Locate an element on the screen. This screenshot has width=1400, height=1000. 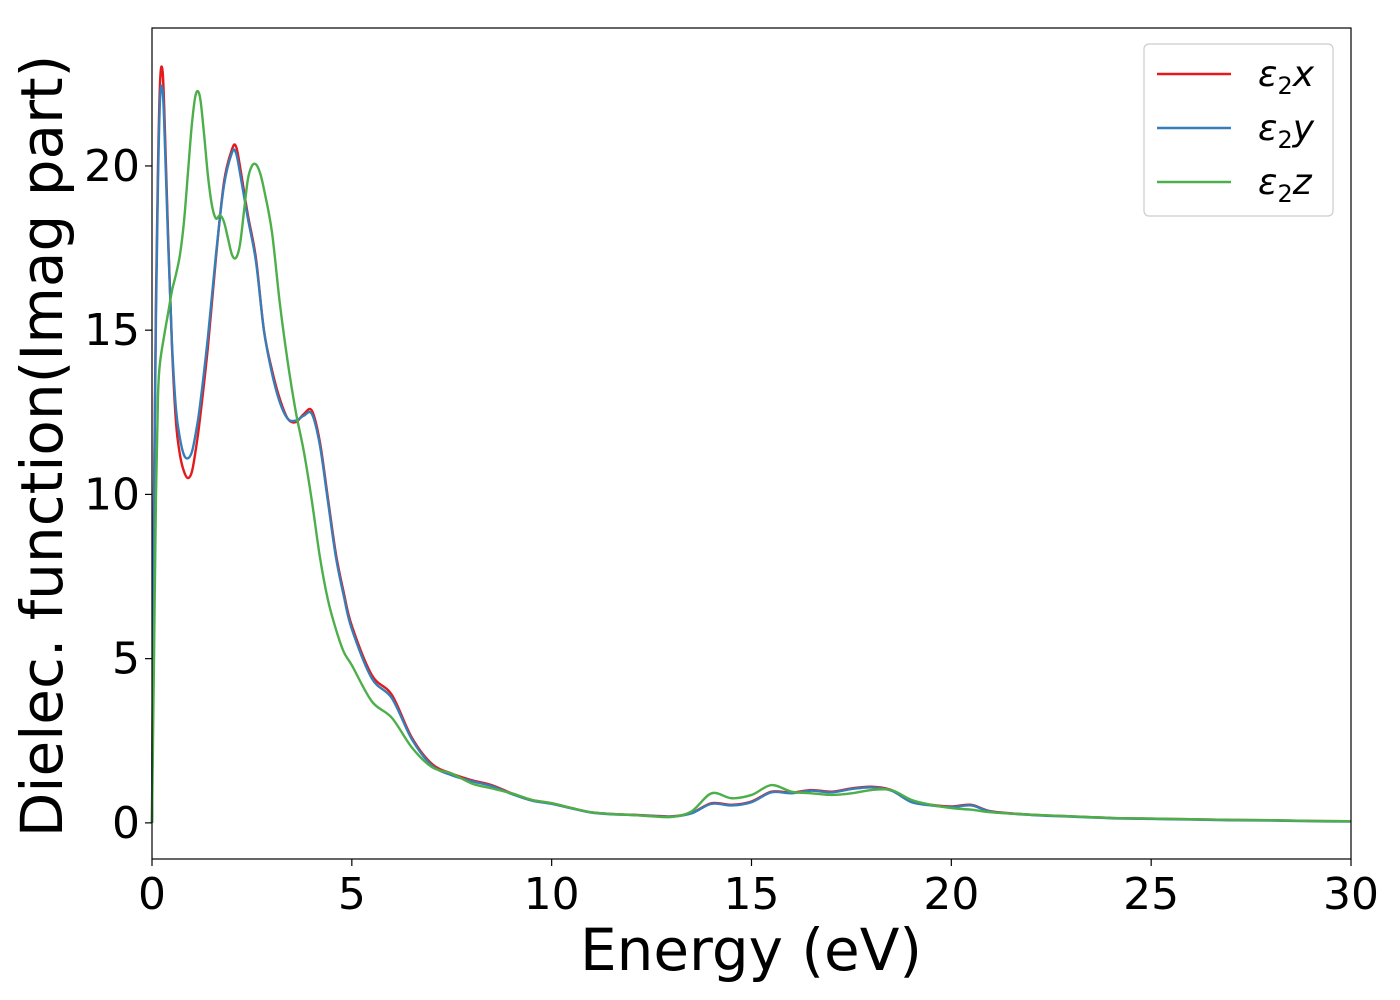
x-tick-label: 10 is located at coordinates (552, 894).